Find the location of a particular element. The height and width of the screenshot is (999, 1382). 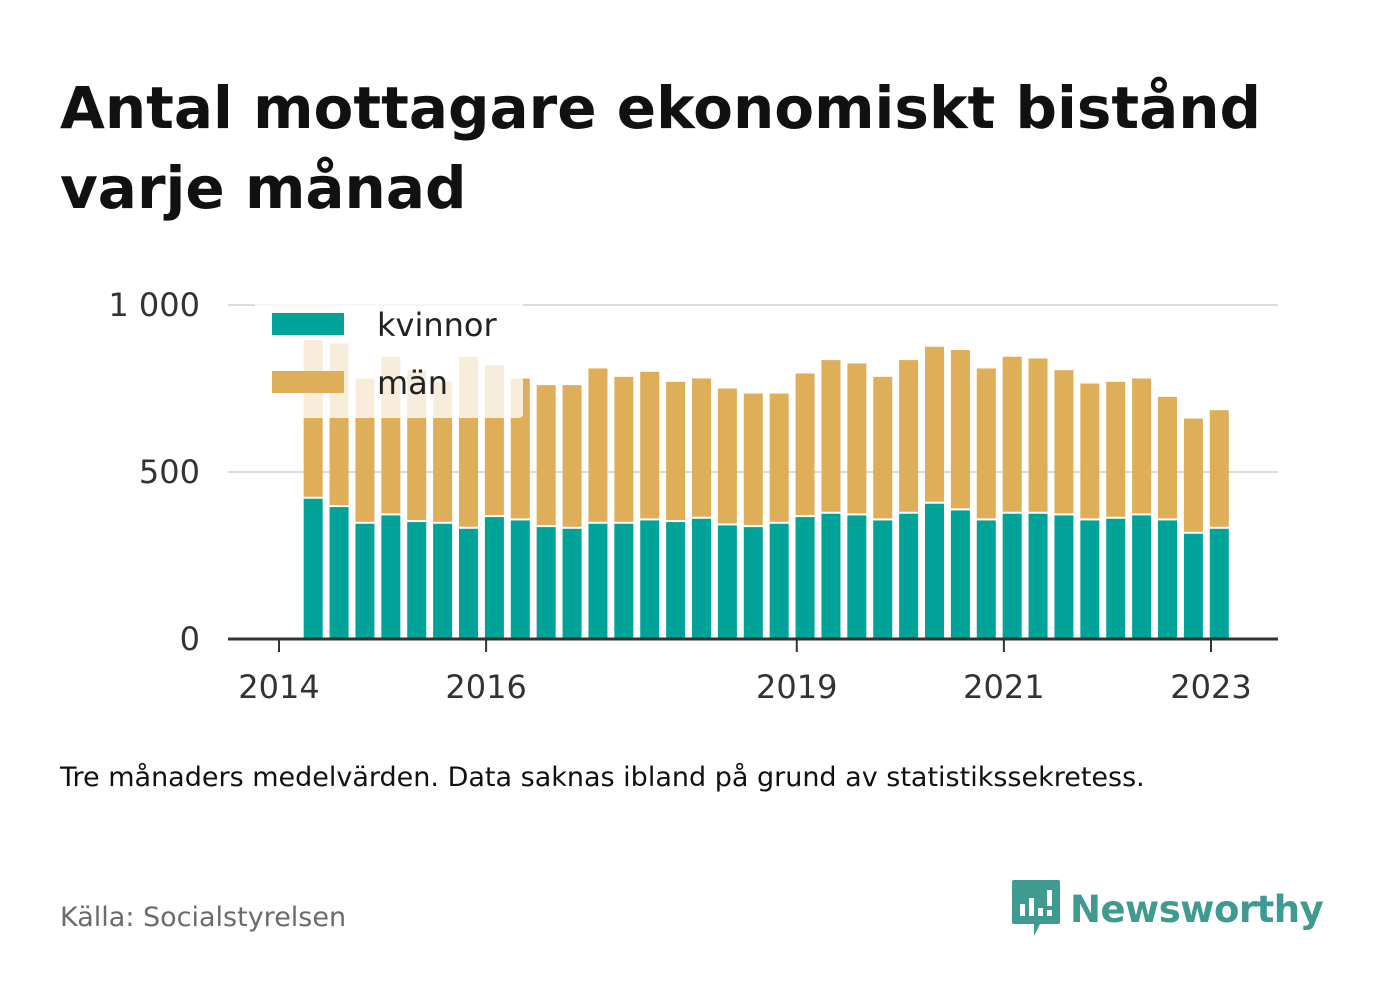

x-tick-label-3: 2021 is located at coordinates (1003, 687).